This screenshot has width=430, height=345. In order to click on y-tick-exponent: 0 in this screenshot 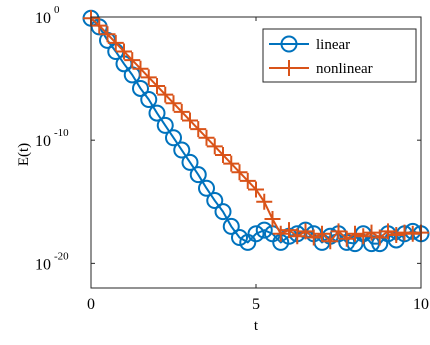, I will do `click(57, 10)`.